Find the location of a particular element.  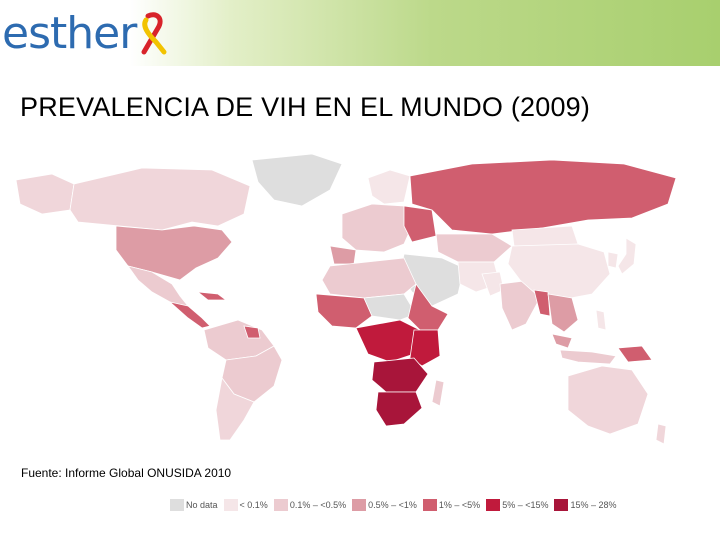

legend-label: 0.1% – <0.5% is located at coordinates (318, 505).